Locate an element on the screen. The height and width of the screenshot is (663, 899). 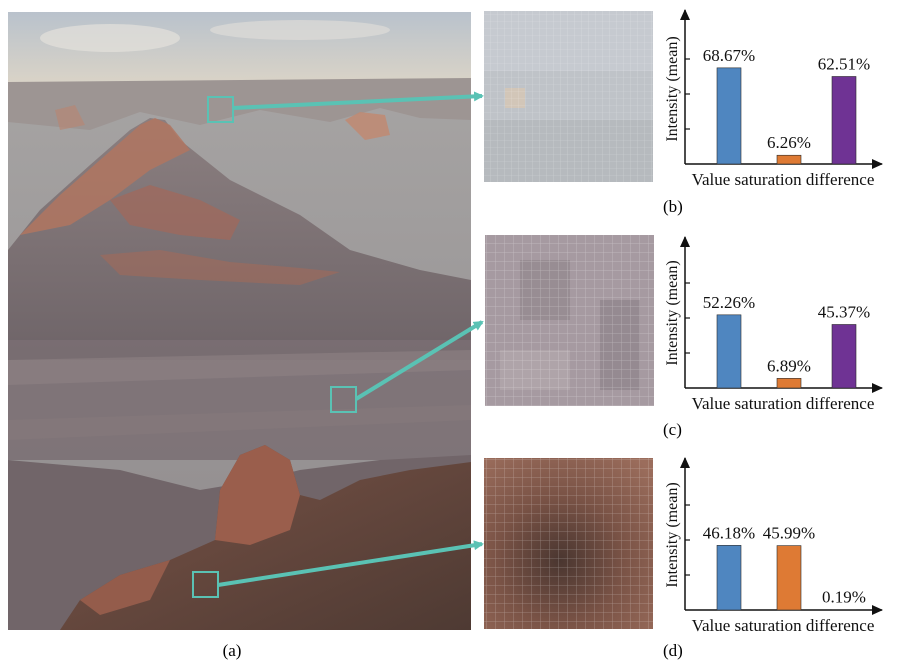
data-label: 6.89% is located at coordinates (789, 365).